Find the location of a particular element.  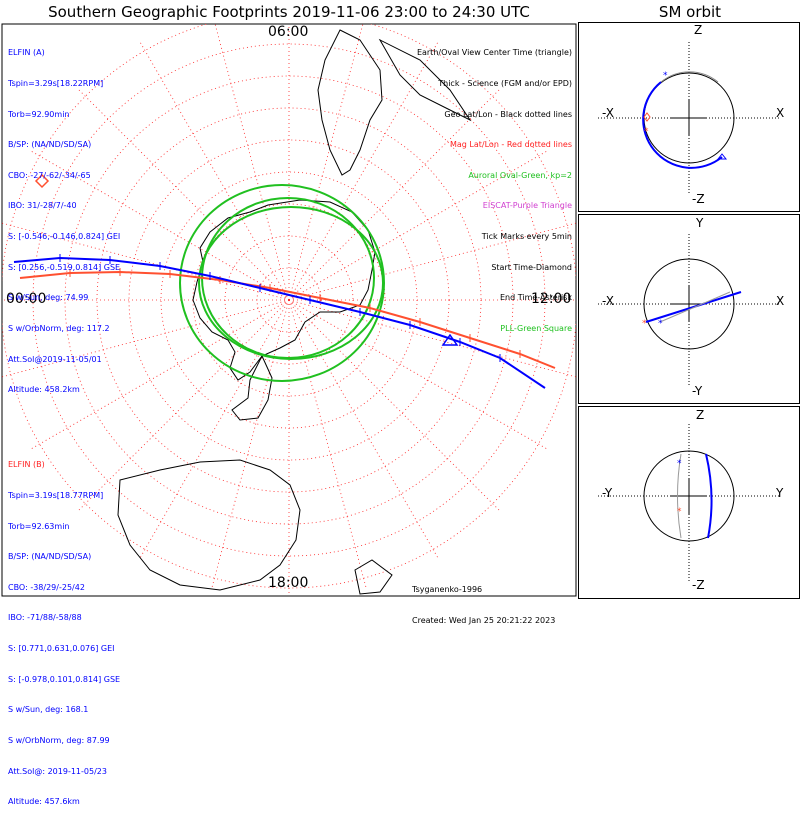

info-line: IBO: -71/88/-58/88 is located at coordinates (45, 618).